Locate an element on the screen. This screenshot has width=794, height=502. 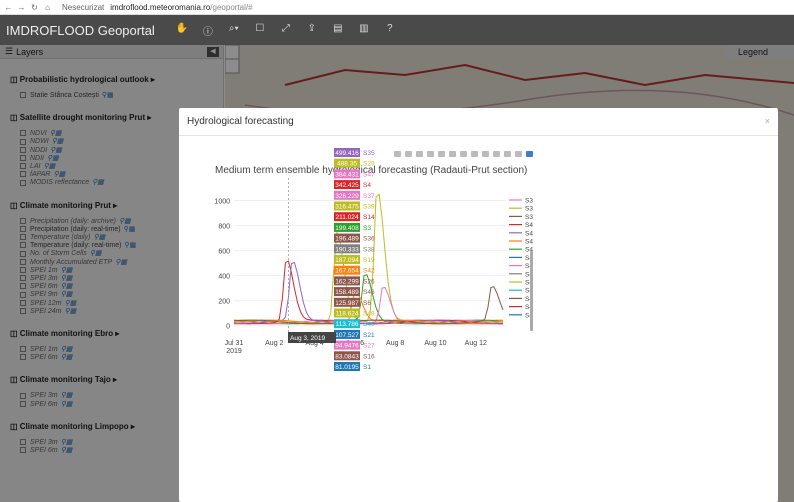
layer-item: Precipitation (daily: archive) ⚲▦ is located at coordinates (75, 221).